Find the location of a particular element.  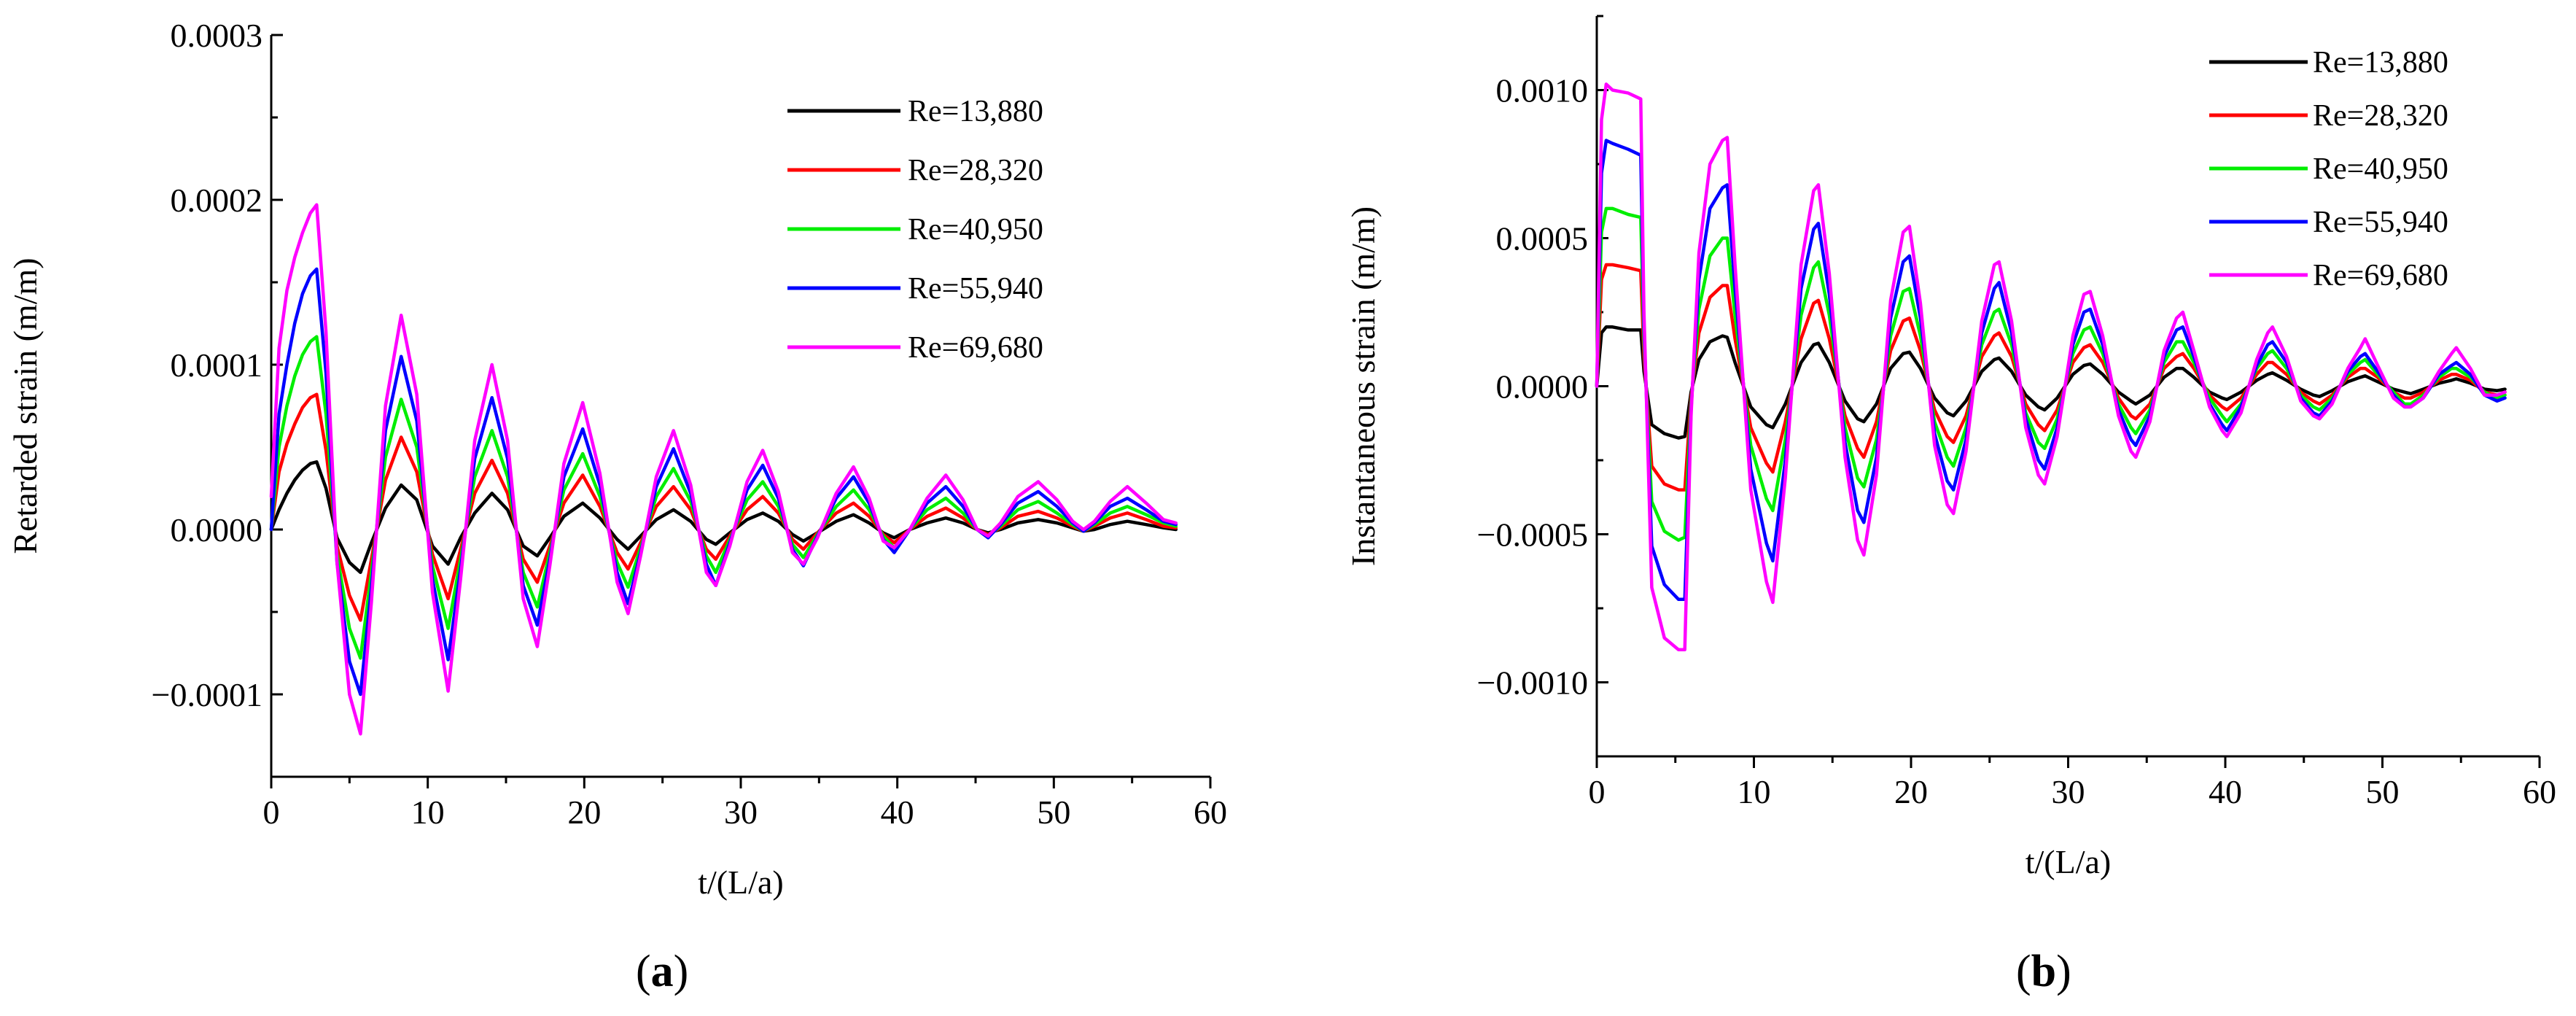

y-axis-title: Instantaneous strain (m/m) is located at coordinates (1363, 386).